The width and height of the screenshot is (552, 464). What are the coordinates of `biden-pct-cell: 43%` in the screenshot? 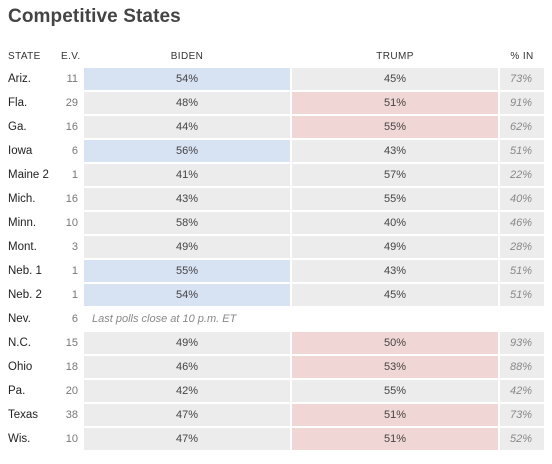 It's located at (187, 199).